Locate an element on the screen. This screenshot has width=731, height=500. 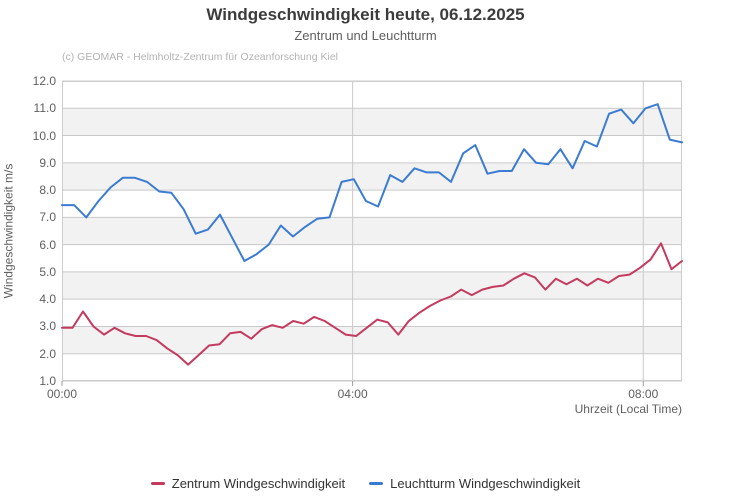
y-tick-label: 7.0 is located at coordinates (47, 217).